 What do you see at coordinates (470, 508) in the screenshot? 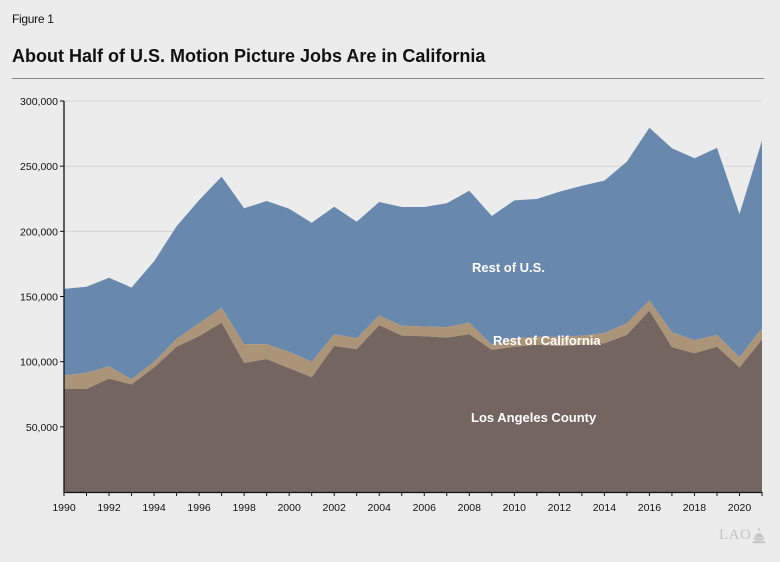
I see `x-tick-label: 2008` at bounding box center [470, 508].